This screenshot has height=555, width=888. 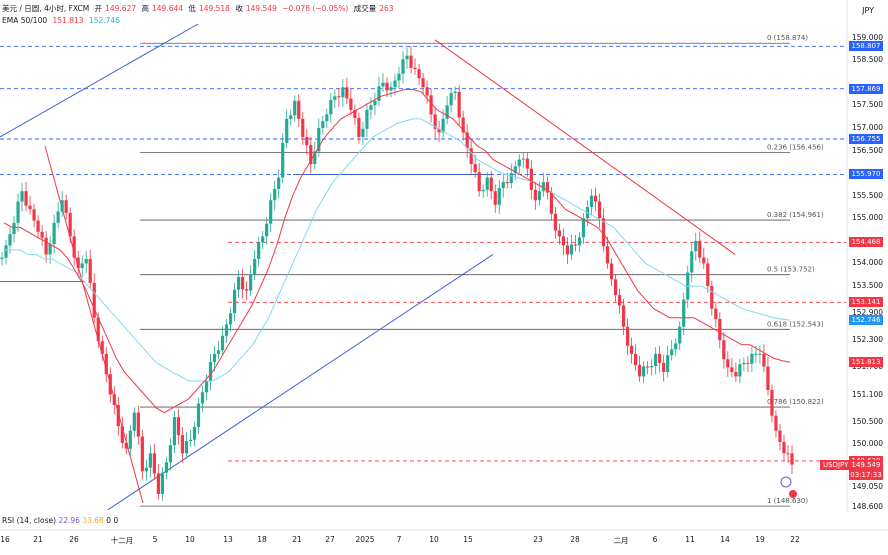 What do you see at coordinates (868, 507) in the screenshot?
I see `y-tick-label: 148.600` at bounding box center [868, 507].